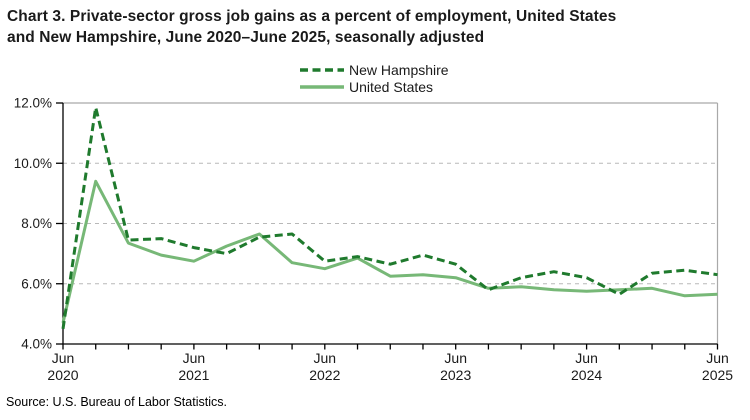 This screenshot has width=750, height=420. I want to click on x-tick-label-year: 2020, so click(62, 375).